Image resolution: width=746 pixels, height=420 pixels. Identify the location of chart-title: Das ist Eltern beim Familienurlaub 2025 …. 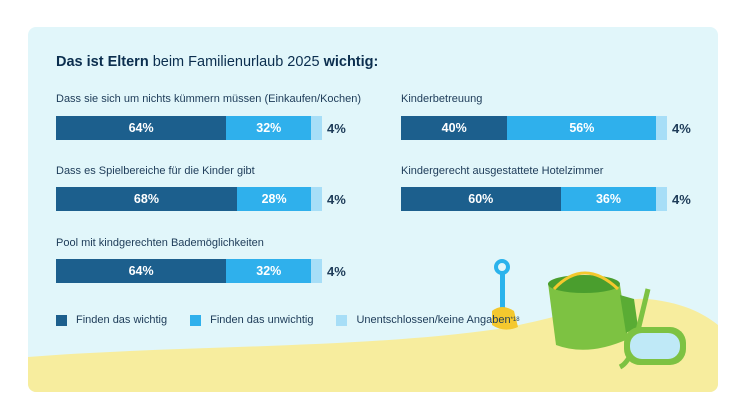
(217, 62).